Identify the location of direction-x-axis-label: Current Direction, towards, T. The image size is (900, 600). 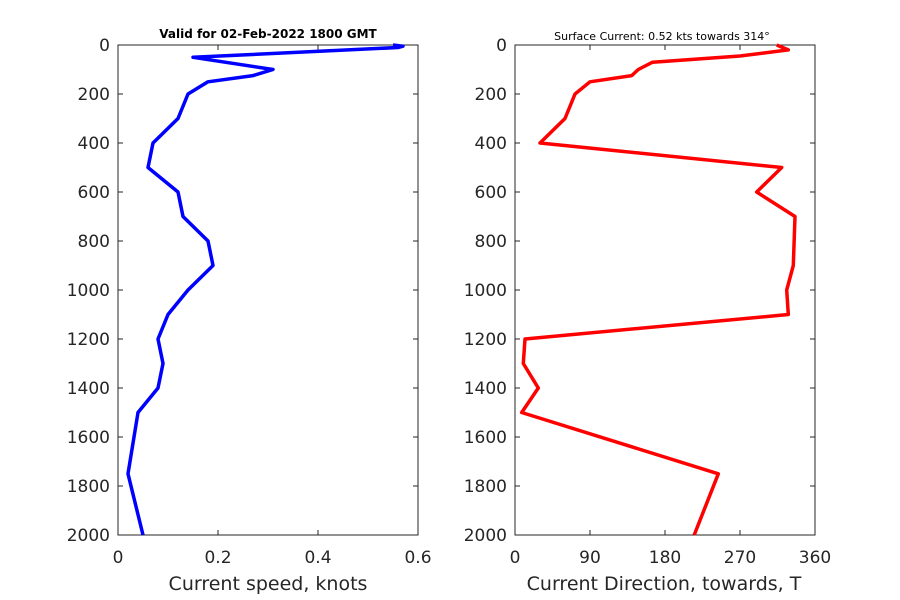
(664, 584).